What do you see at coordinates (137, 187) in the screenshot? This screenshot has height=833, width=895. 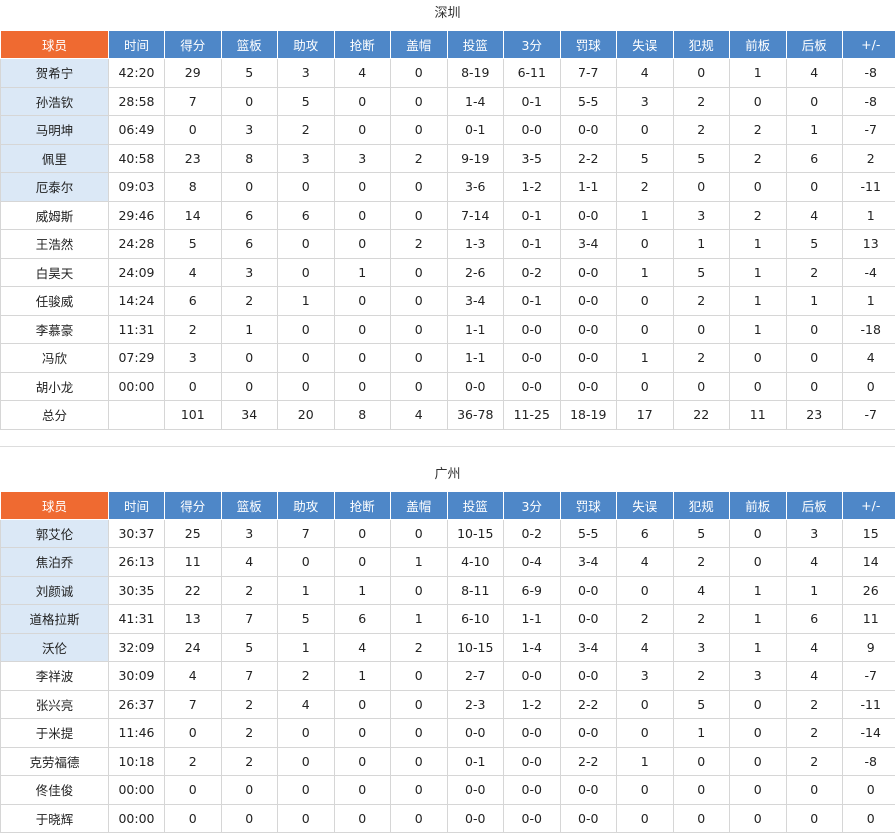 I see `stat-cell: 09:03` at bounding box center [137, 187].